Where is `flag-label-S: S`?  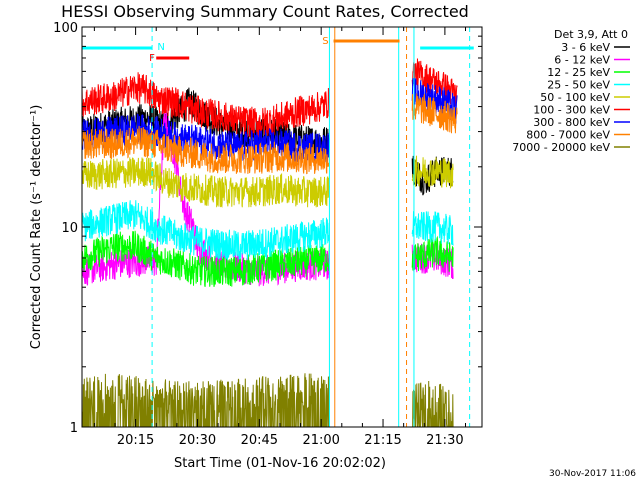
flag-label-S: S is located at coordinates (325, 41).